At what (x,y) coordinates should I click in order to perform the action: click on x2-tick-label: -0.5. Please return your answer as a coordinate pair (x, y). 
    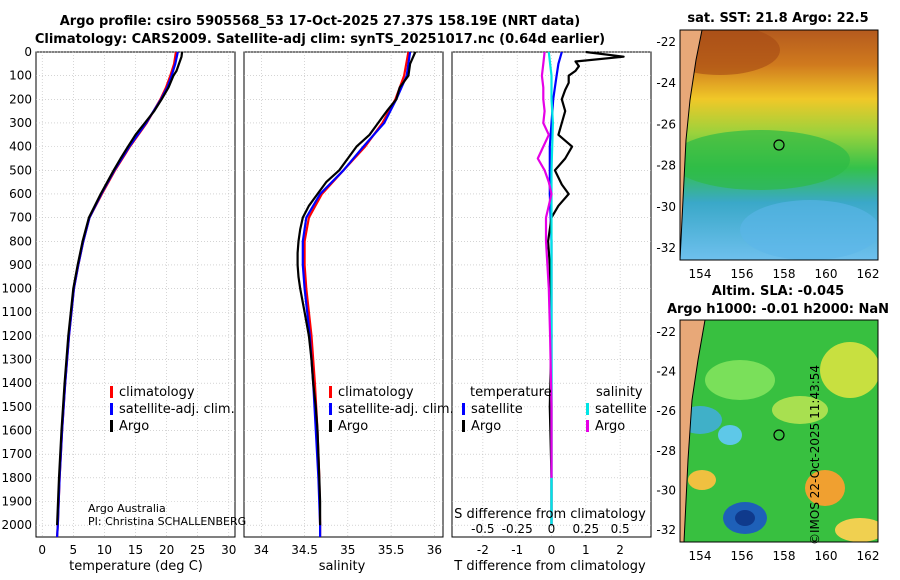
    Looking at the image, I should click on (482, 529).